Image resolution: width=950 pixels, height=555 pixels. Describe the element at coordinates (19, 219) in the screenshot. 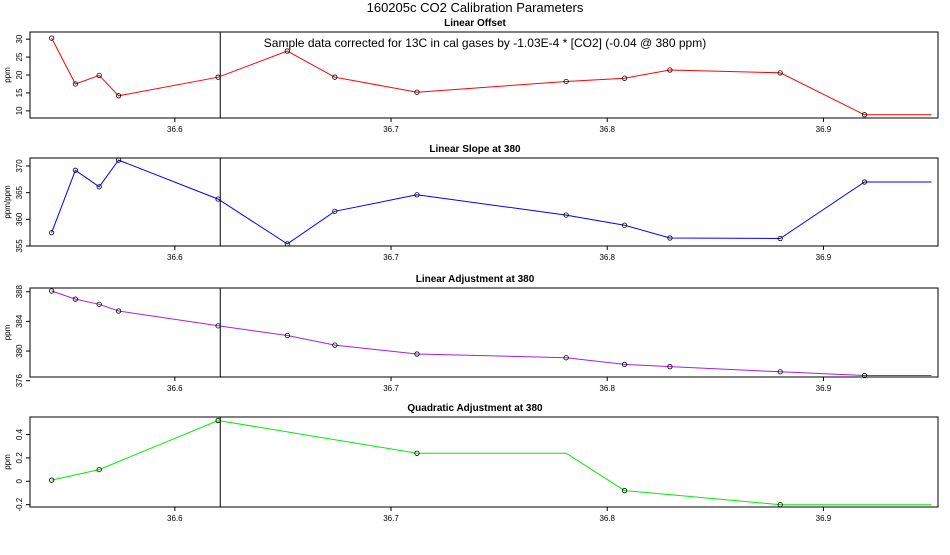

I see `y-tick-label: 360` at that location.